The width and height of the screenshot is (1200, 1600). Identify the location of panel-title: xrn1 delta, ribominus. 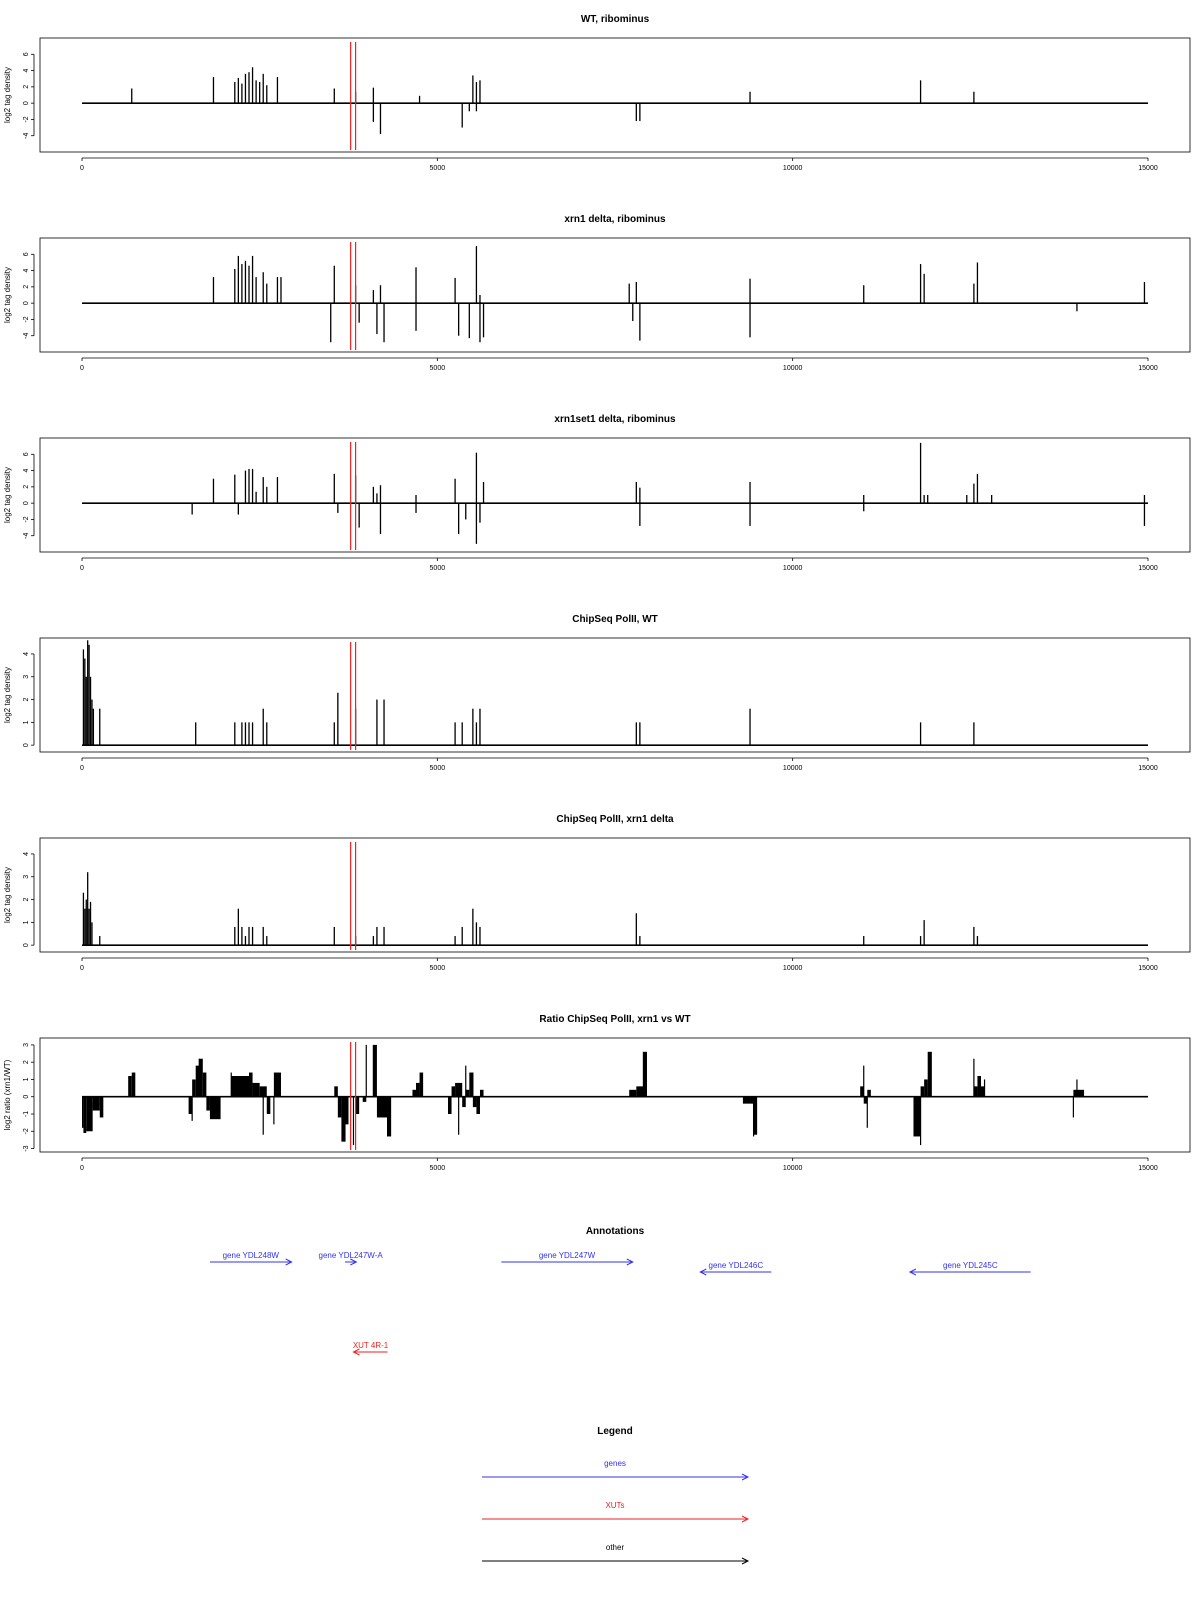
(615, 219).